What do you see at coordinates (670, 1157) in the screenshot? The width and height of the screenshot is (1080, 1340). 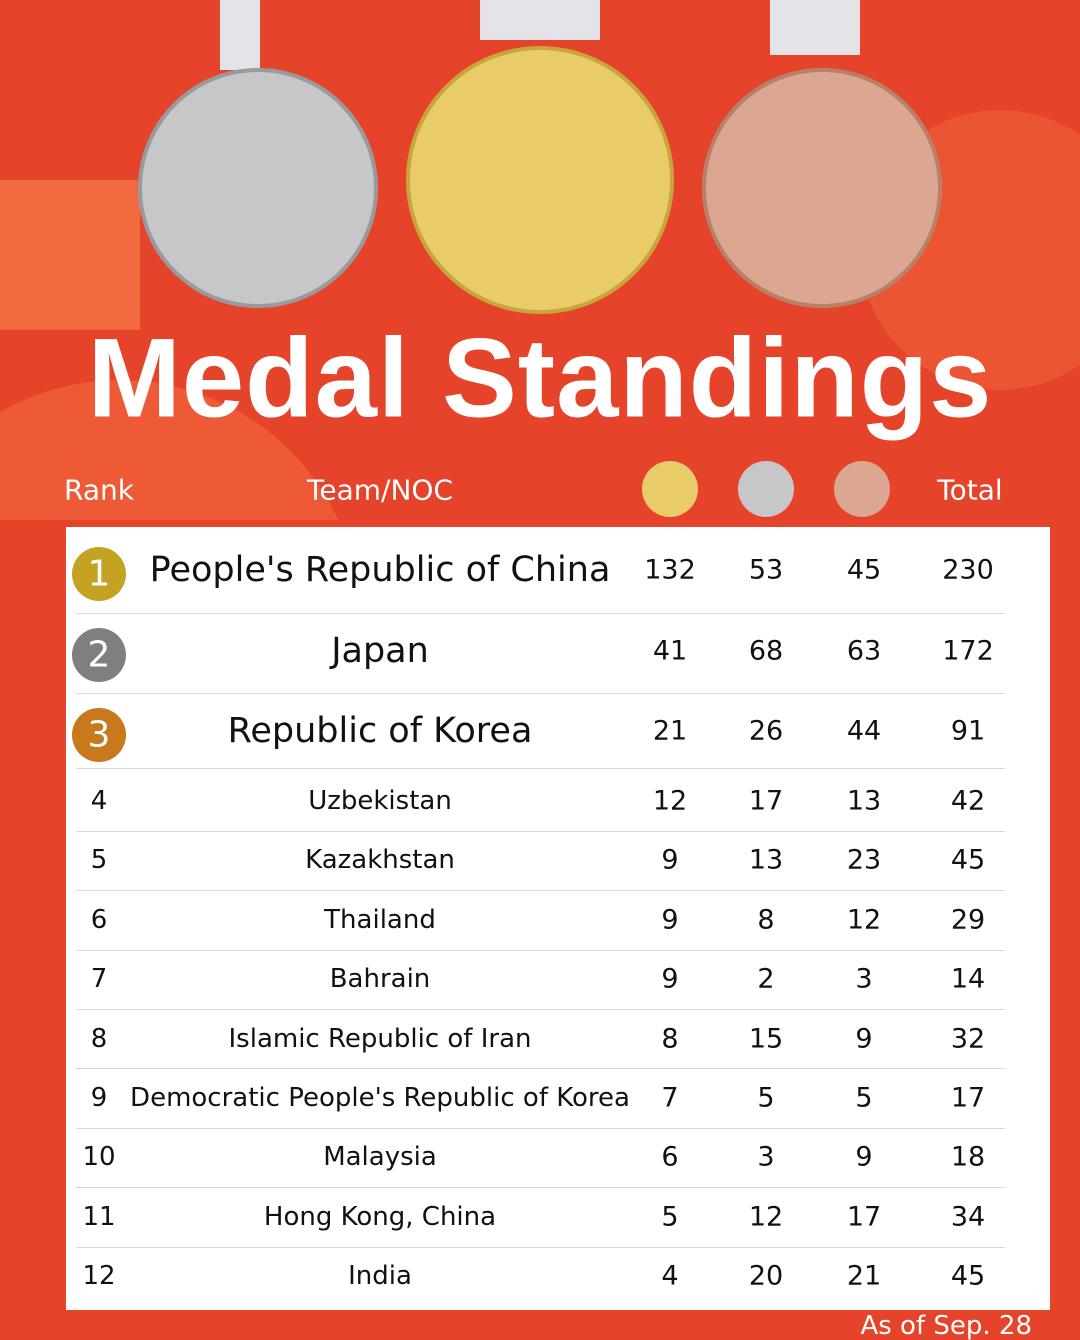 I see `cell: 6` at bounding box center [670, 1157].